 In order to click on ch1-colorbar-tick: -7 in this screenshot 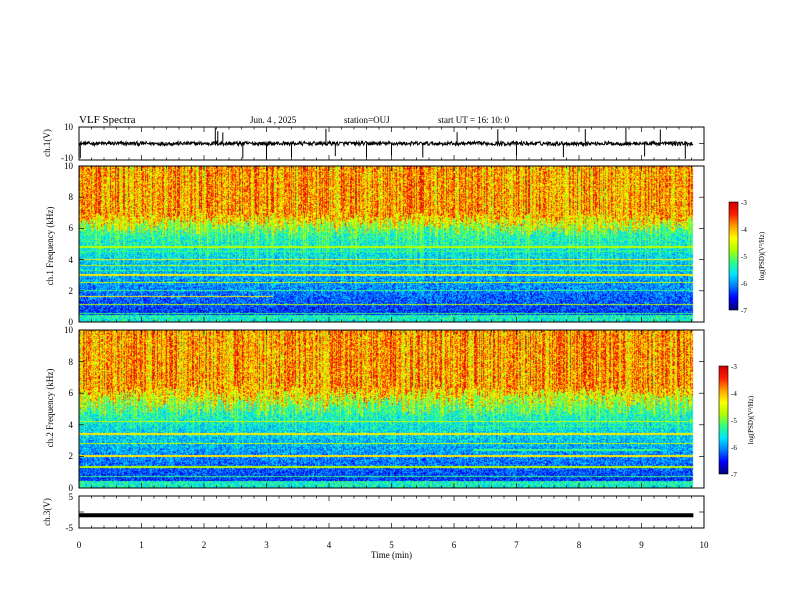, I will do `click(744, 311)`.